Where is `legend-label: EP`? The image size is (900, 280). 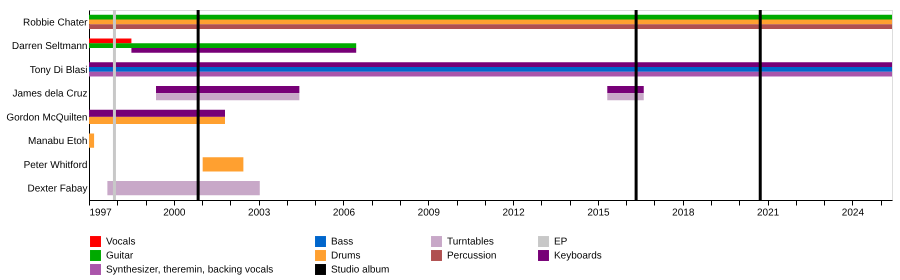 legend-label: EP is located at coordinates (561, 242).